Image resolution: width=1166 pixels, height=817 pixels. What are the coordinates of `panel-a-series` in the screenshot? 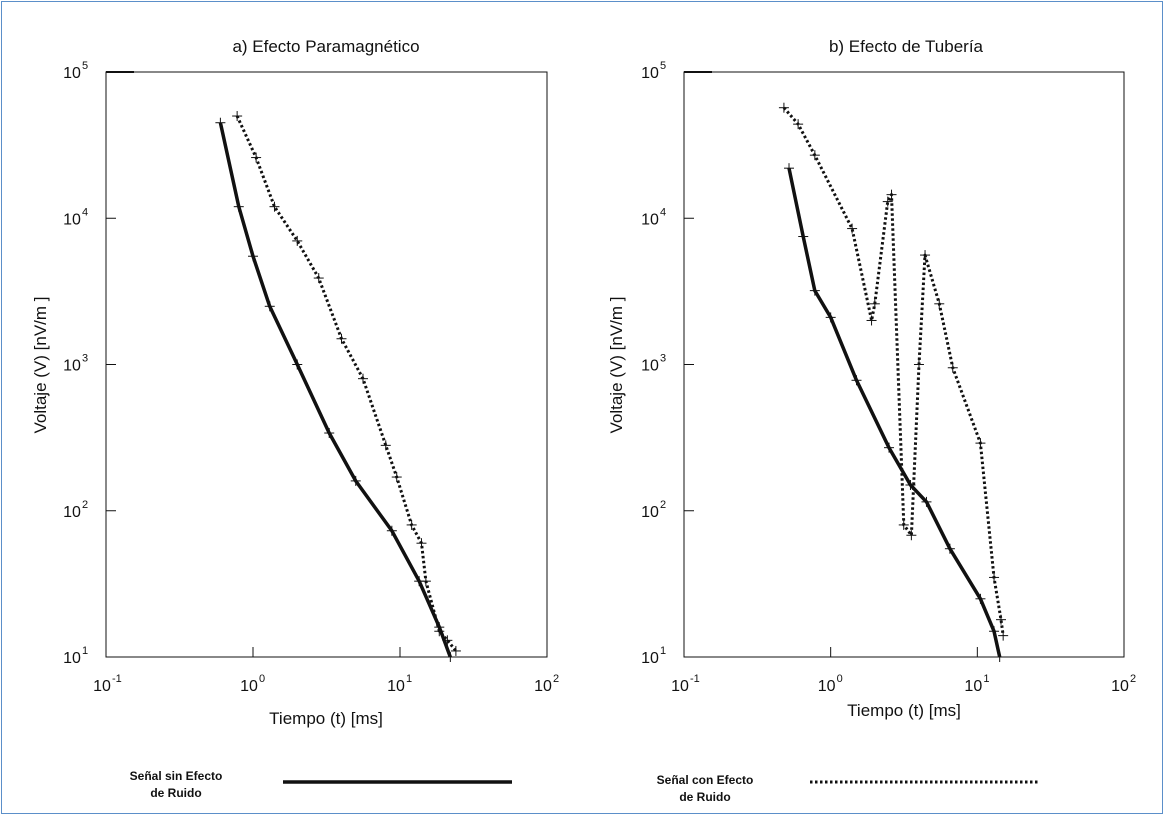 It's located at (338, 386).